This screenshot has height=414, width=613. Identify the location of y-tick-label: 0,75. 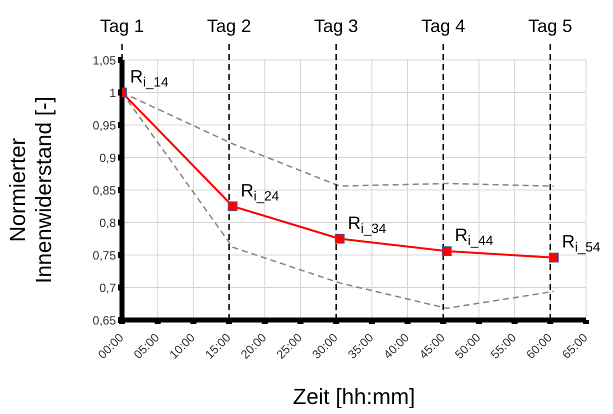
(104, 255).